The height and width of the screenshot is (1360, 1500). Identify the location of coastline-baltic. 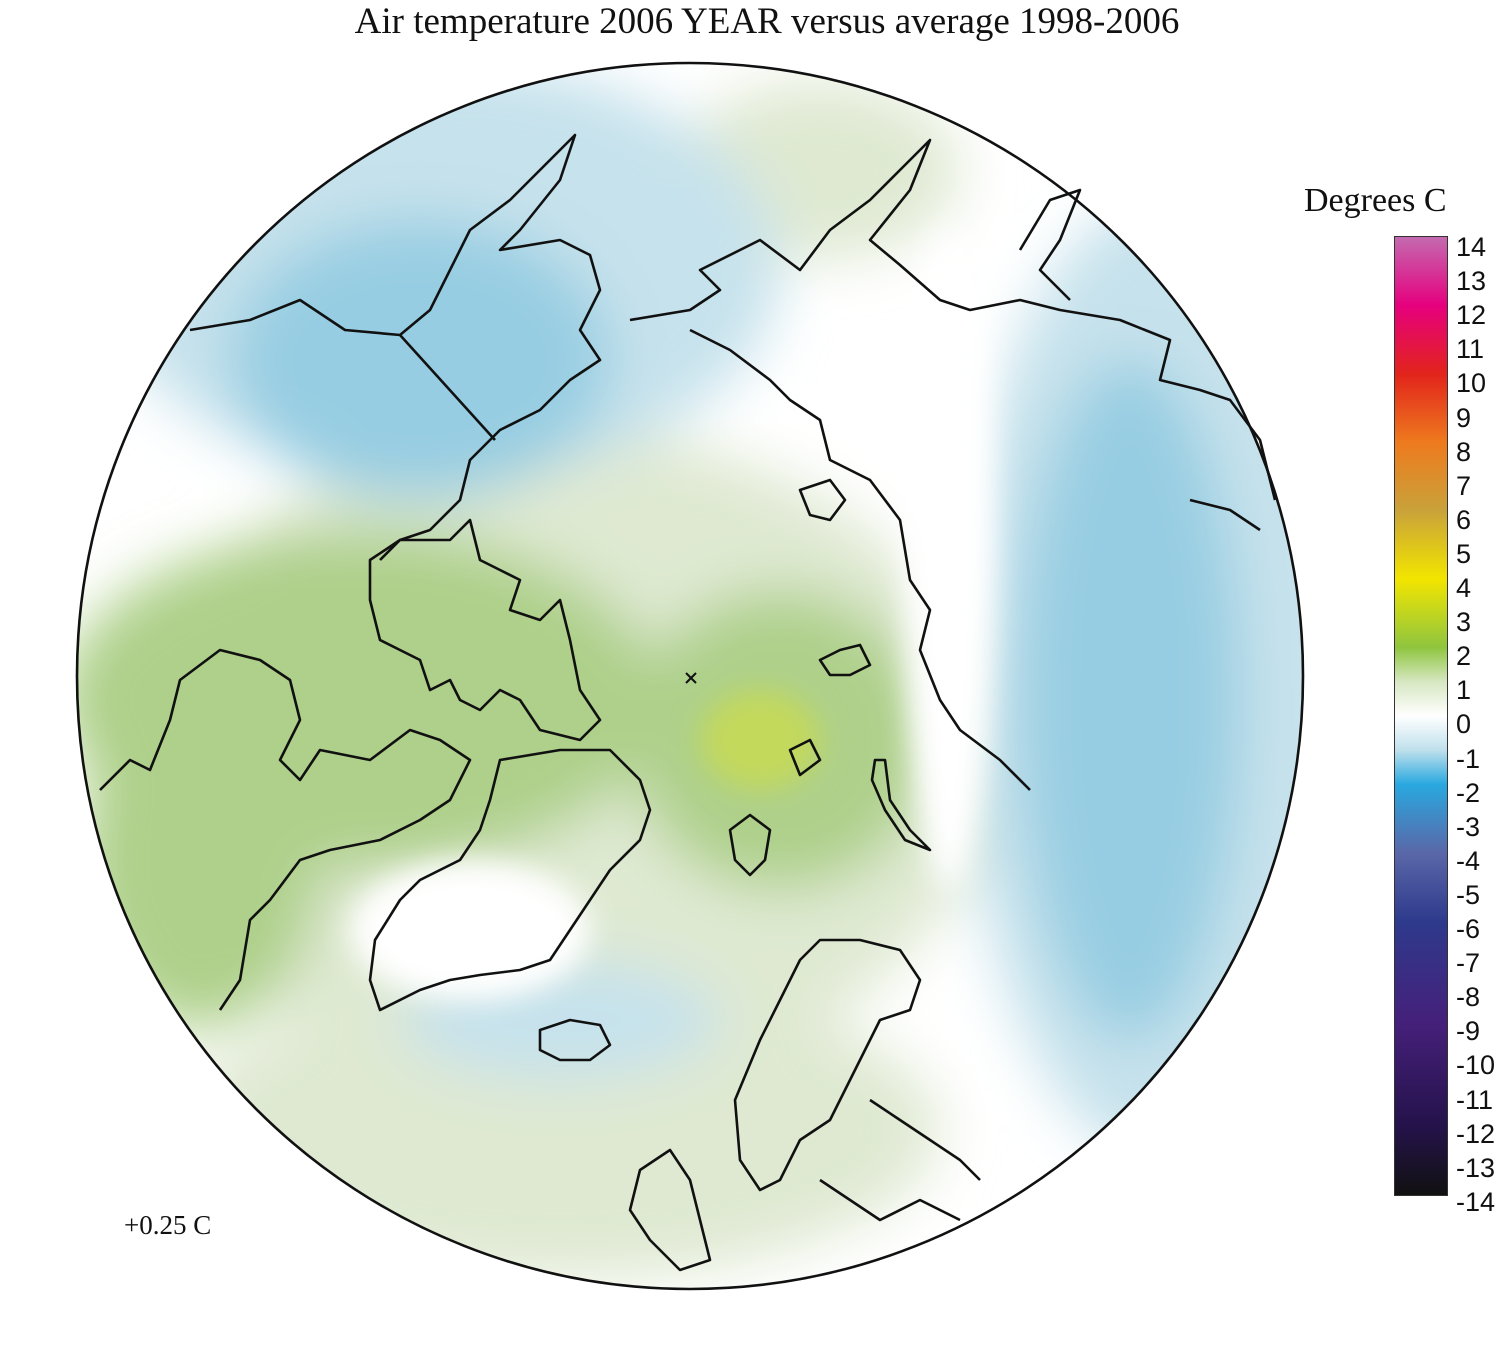
(925, 1139).